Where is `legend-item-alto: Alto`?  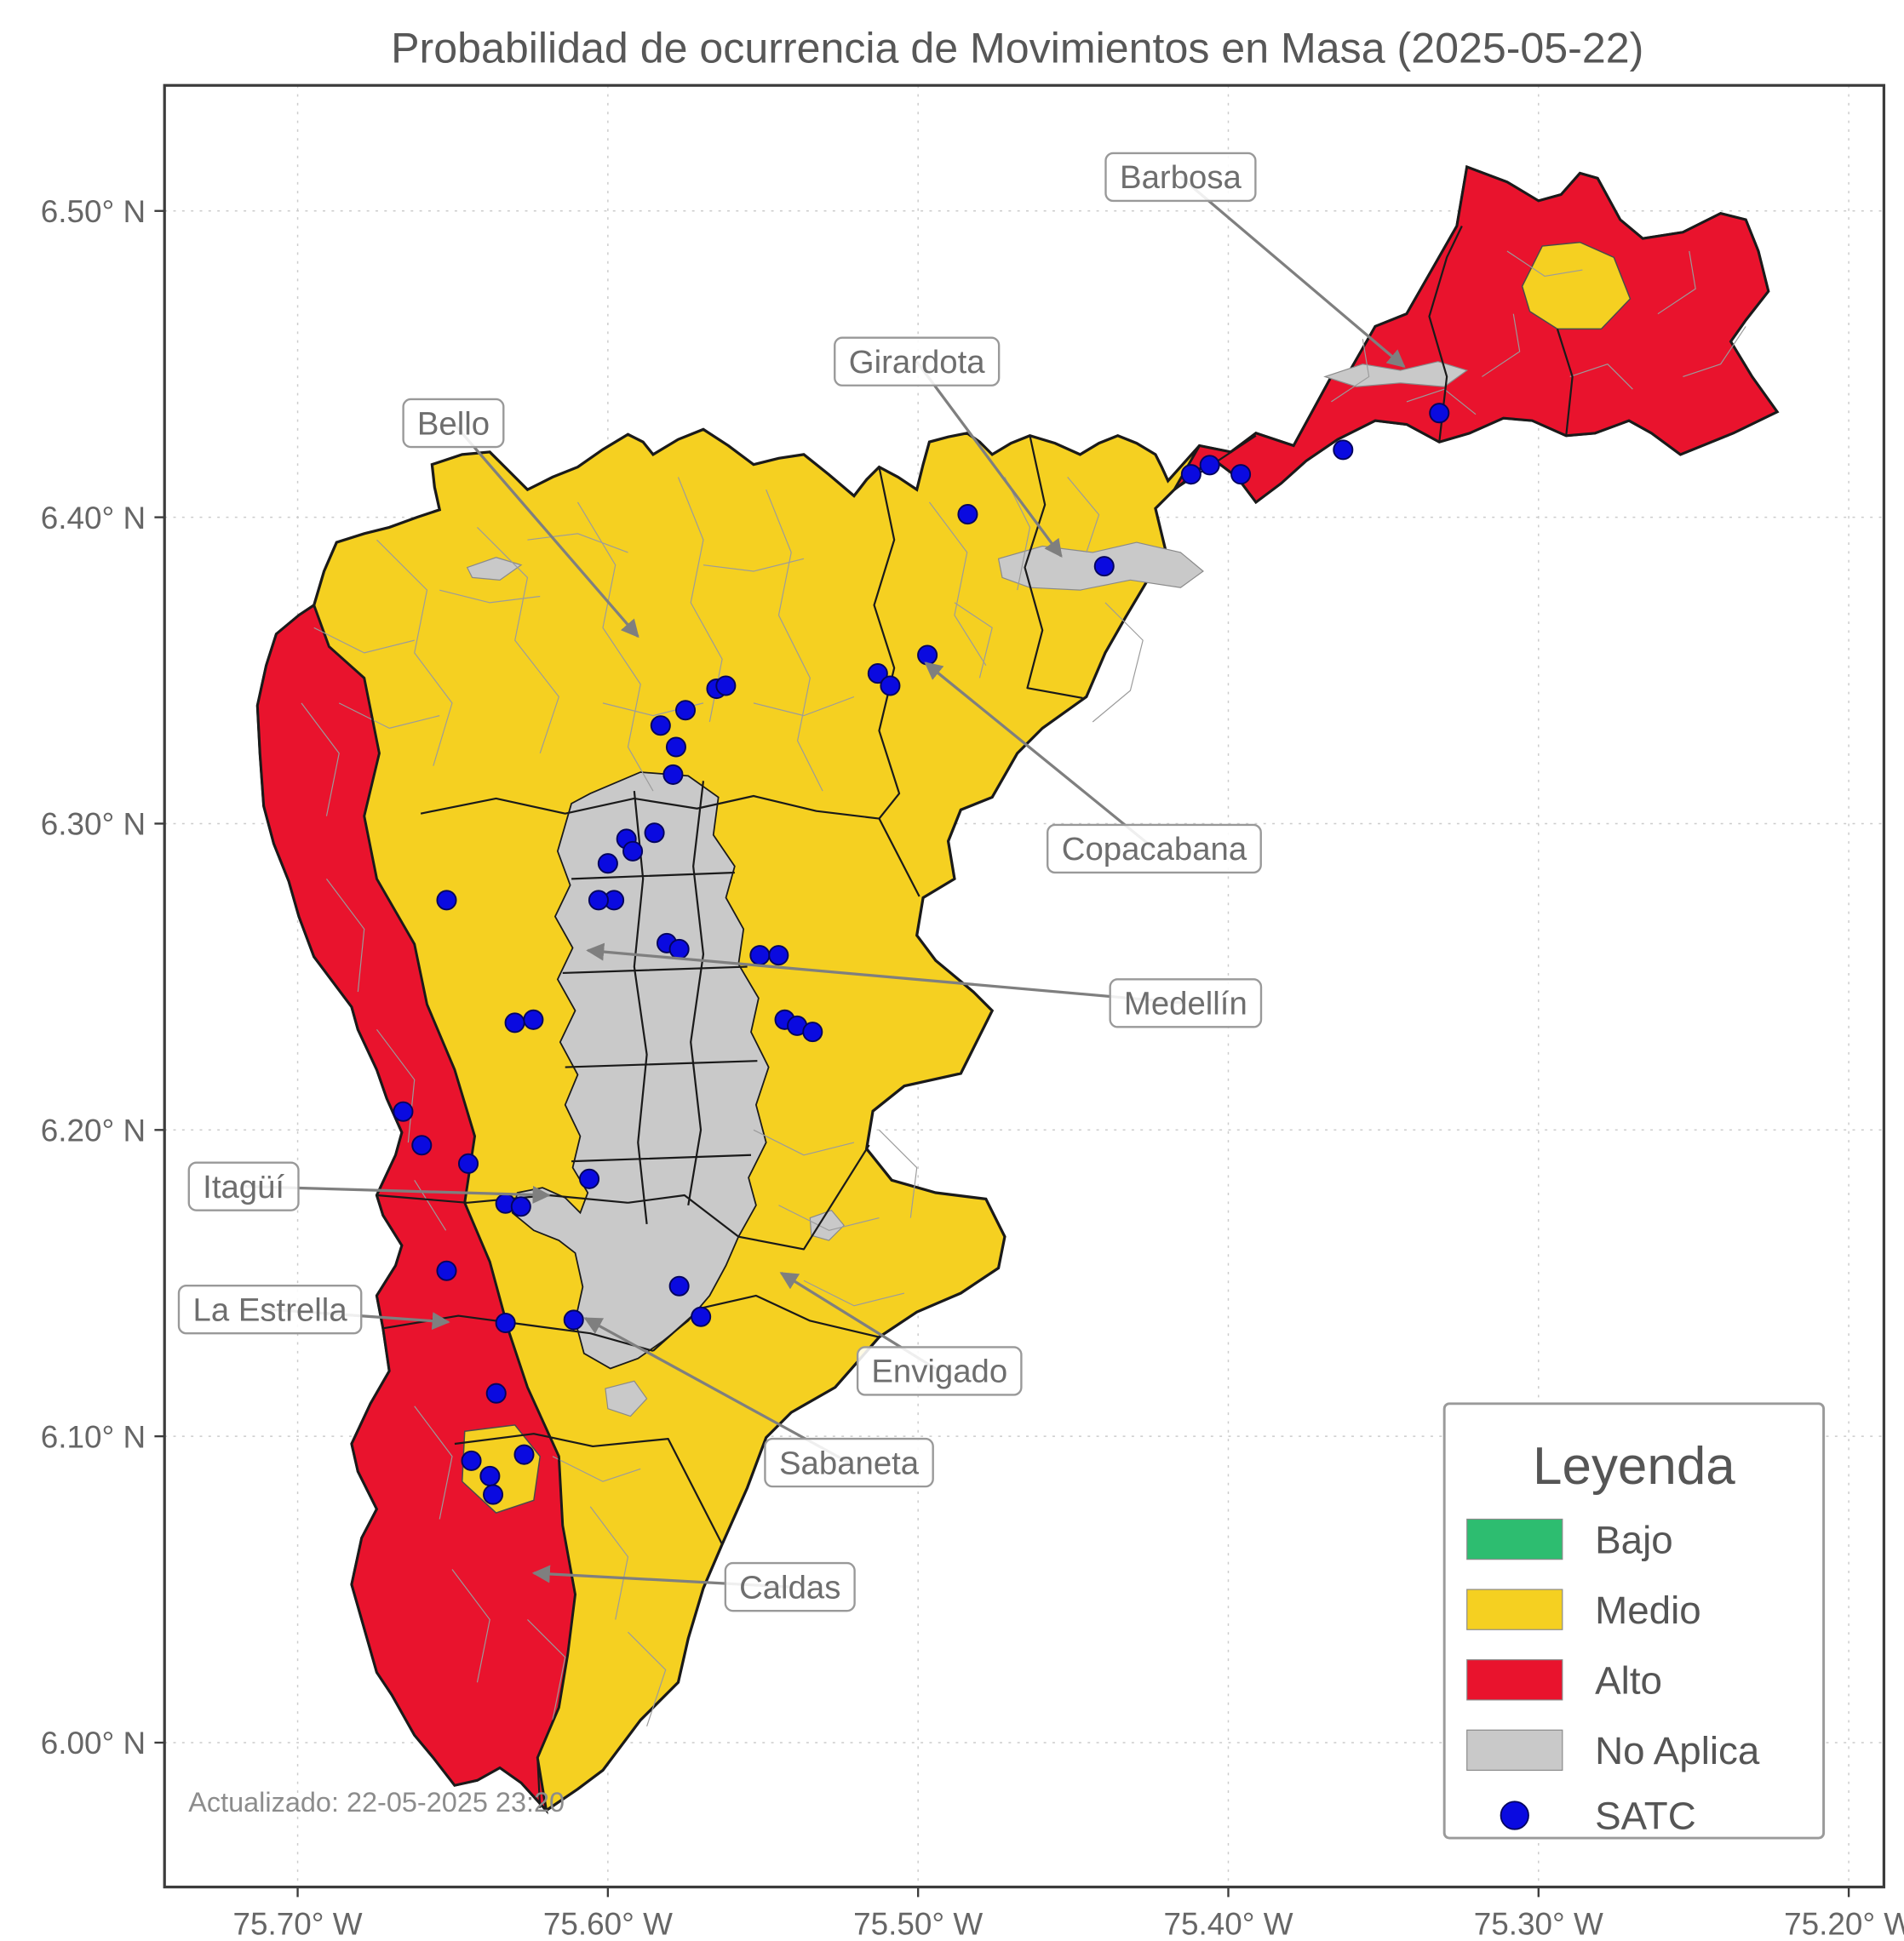
legend-item-alto: Alto is located at coordinates (1564, 1680).